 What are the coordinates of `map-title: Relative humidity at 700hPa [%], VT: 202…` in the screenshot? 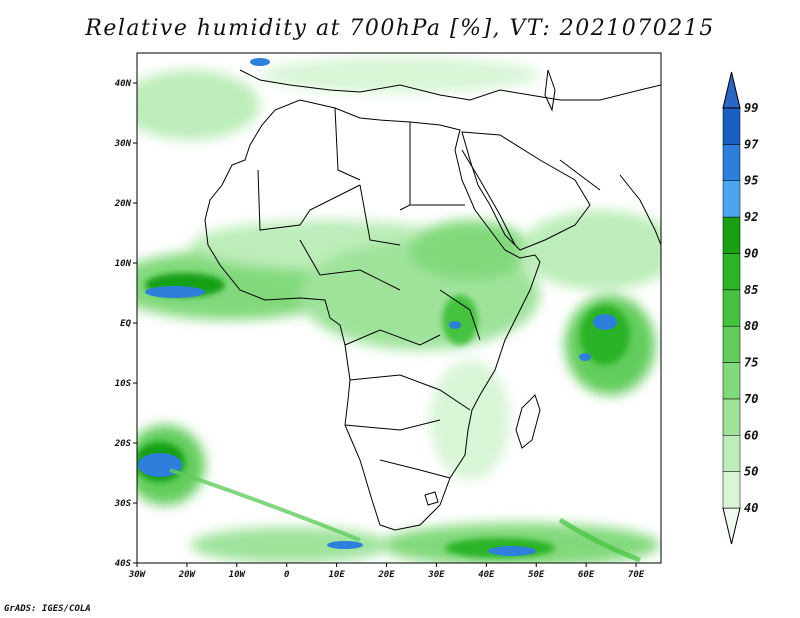 It's located at (400, 28).